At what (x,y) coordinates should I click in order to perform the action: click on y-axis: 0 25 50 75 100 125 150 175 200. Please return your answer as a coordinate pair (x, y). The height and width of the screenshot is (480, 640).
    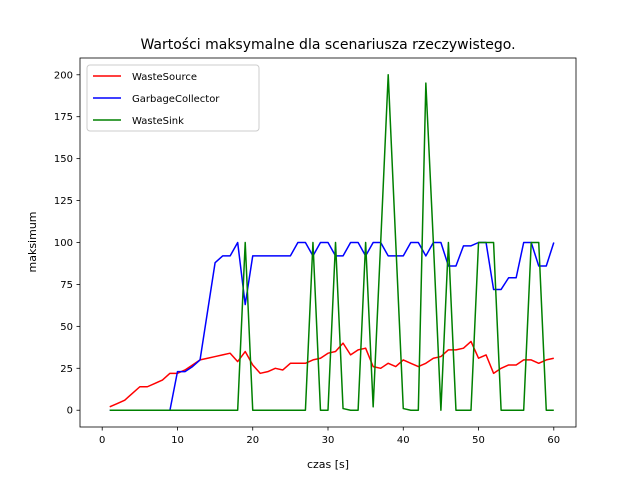
    Looking at the image, I should click on (67, 243).